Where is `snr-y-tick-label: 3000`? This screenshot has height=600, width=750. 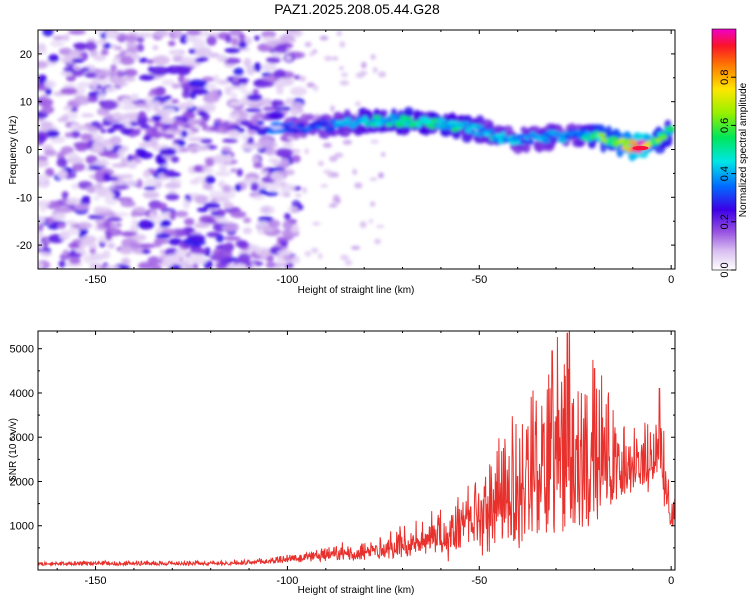 snr-y-tick-label: 3000 is located at coordinates (22, 438).